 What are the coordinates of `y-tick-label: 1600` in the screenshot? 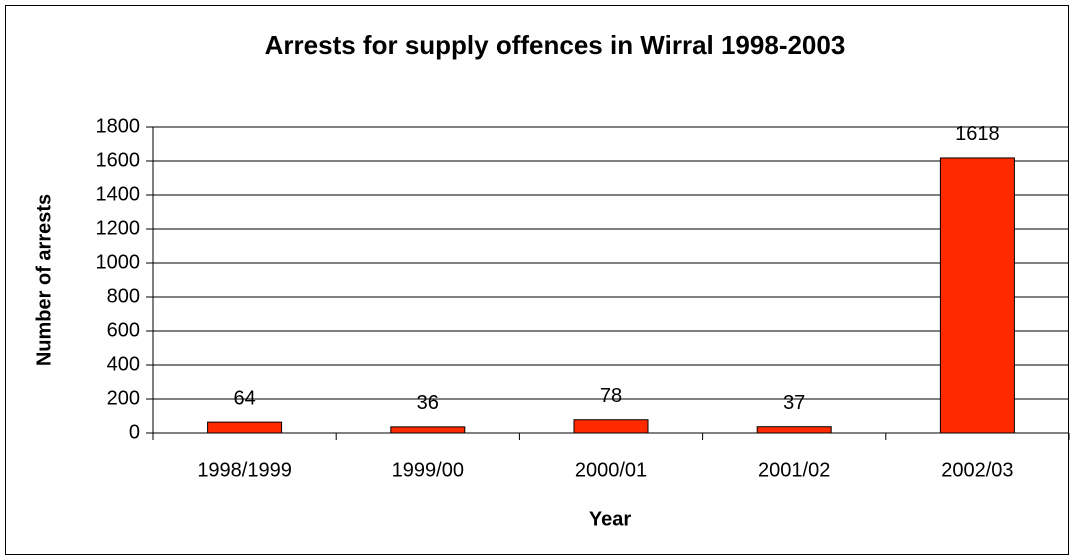 It's located at (118, 160).